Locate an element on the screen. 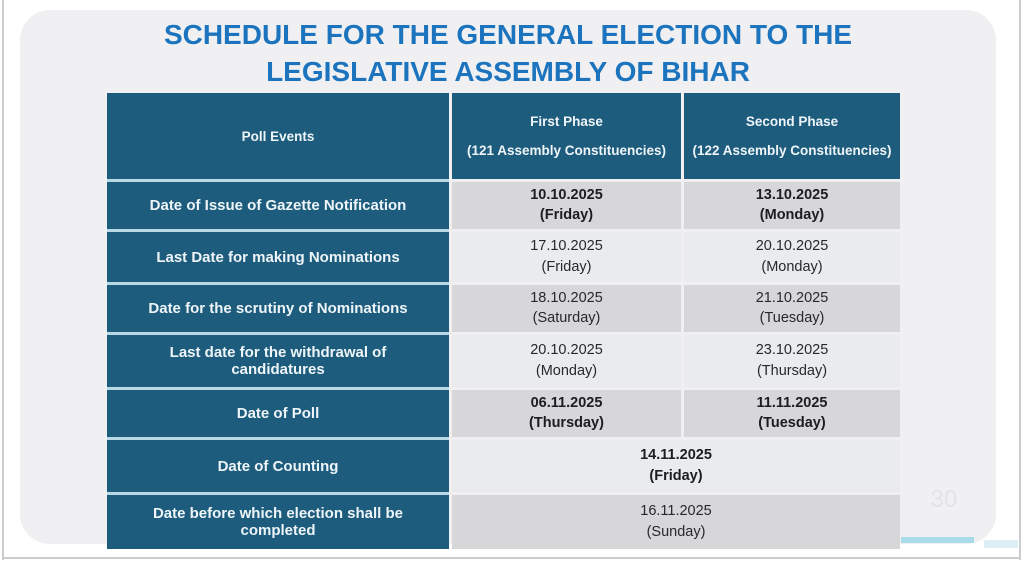  cell-nominations-second-phase: 20.10.2025 (Monday) is located at coordinates (792, 257).